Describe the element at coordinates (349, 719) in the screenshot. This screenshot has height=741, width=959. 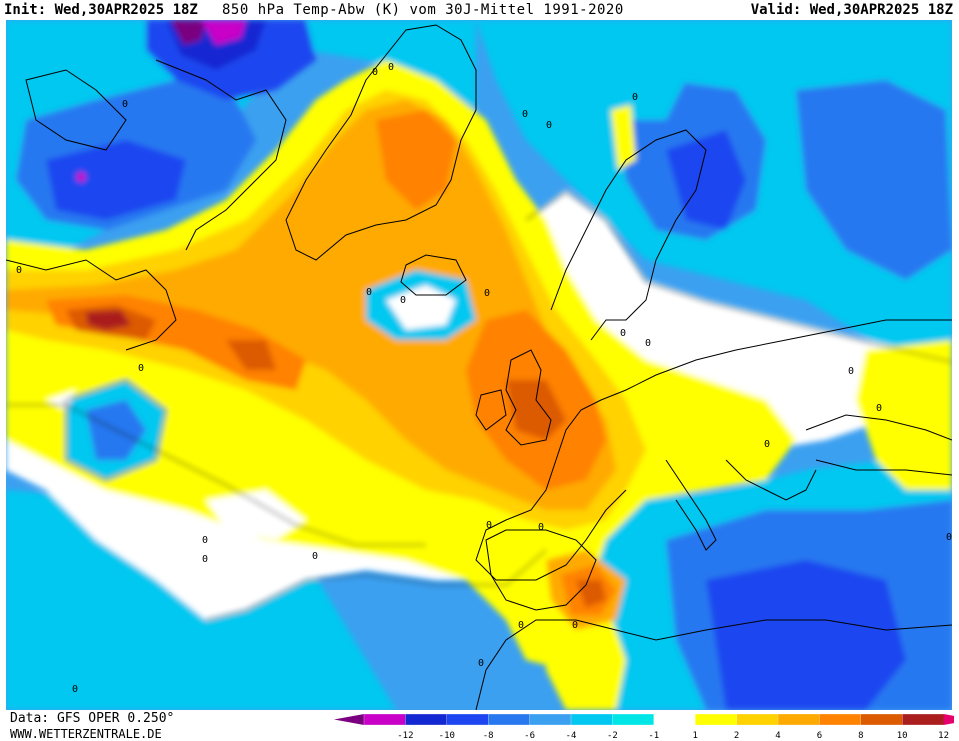
I see `legend-arrow-left` at that location.